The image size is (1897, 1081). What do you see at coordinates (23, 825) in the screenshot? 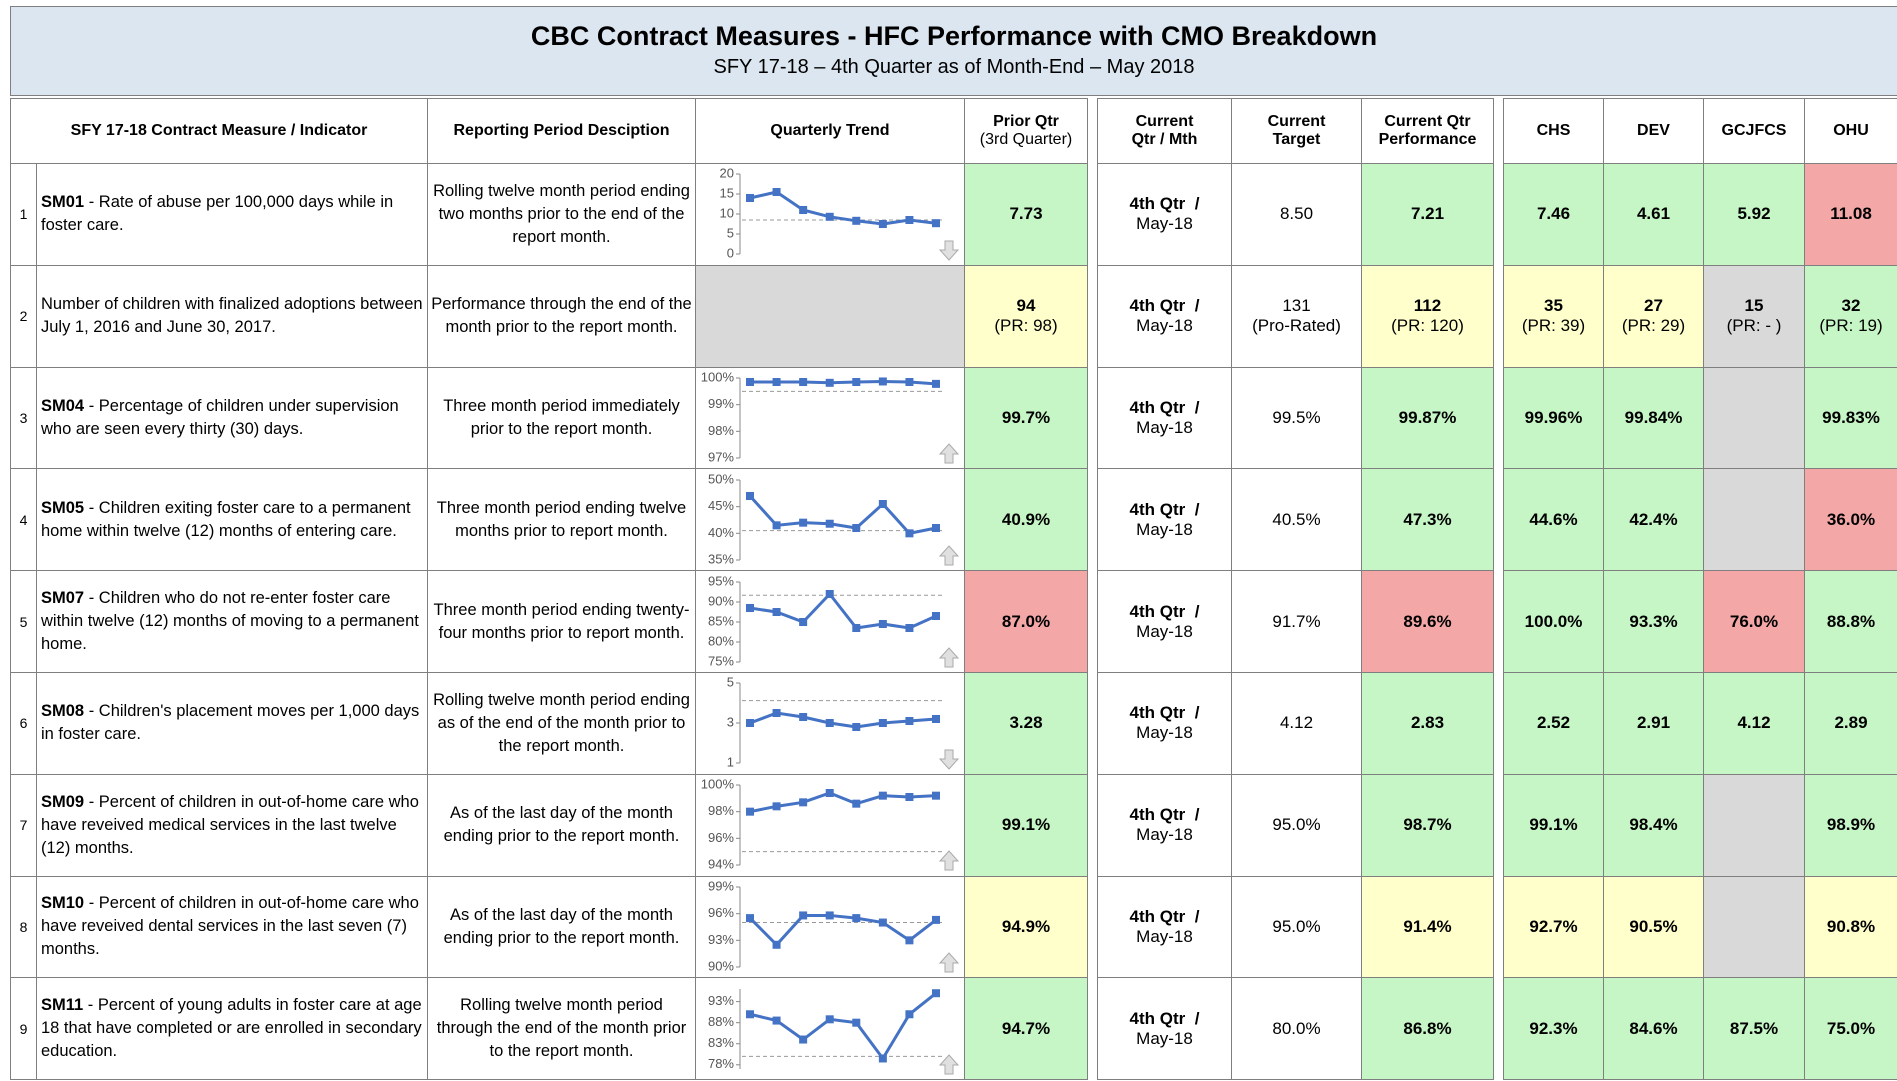
I see `row-number: 7` at bounding box center [23, 825].